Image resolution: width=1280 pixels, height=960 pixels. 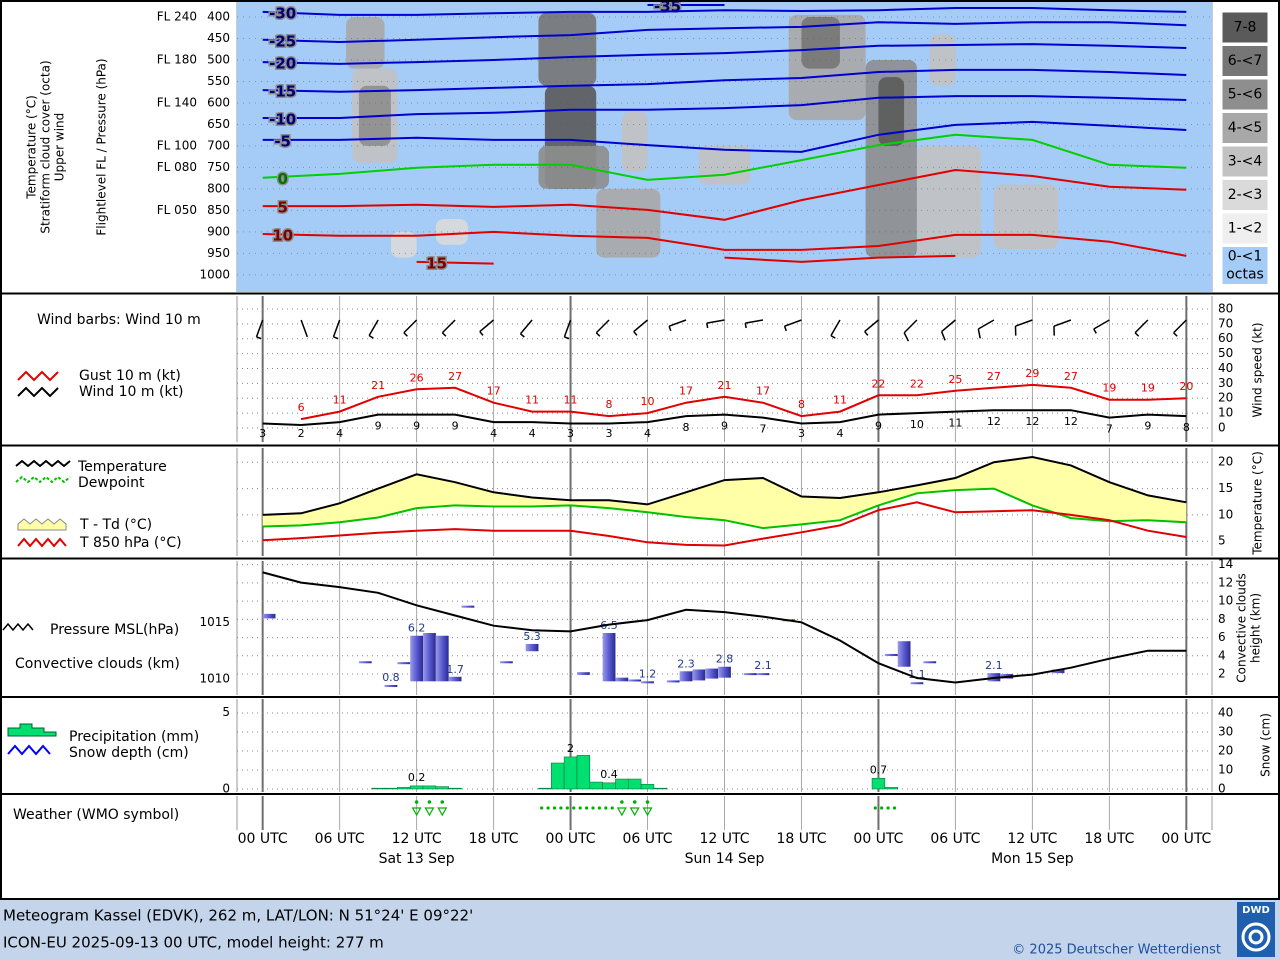 What do you see at coordinates (32, 147) in the screenshot?
I see `axis-label: Temperature (°C)` at bounding box center [32, 147].